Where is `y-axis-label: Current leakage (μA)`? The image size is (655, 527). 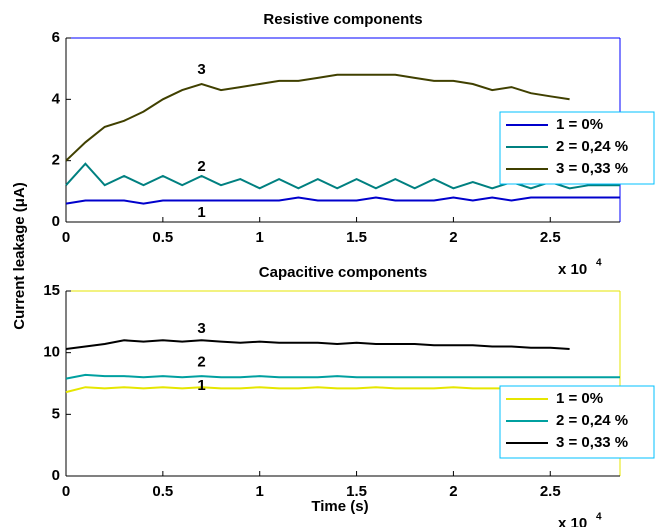 y-axis-label: Current leakage (μA) is located at coordinates (19, 256).